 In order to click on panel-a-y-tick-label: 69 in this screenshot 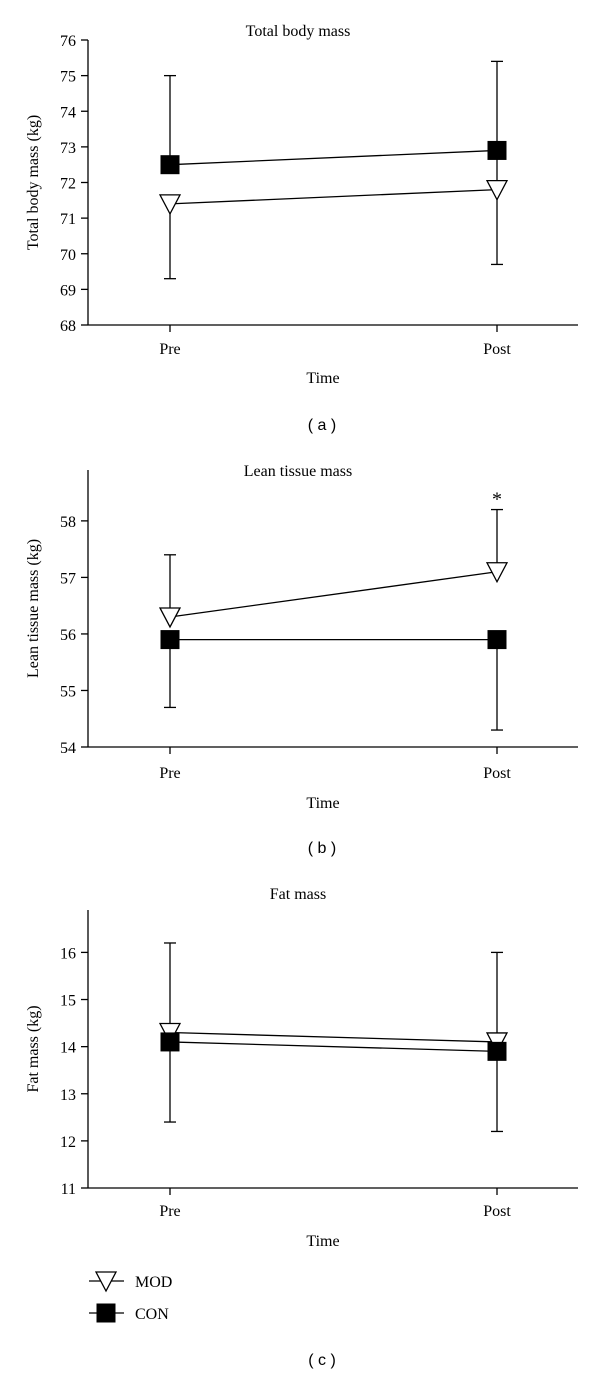, I will do `click(68, 290)`.